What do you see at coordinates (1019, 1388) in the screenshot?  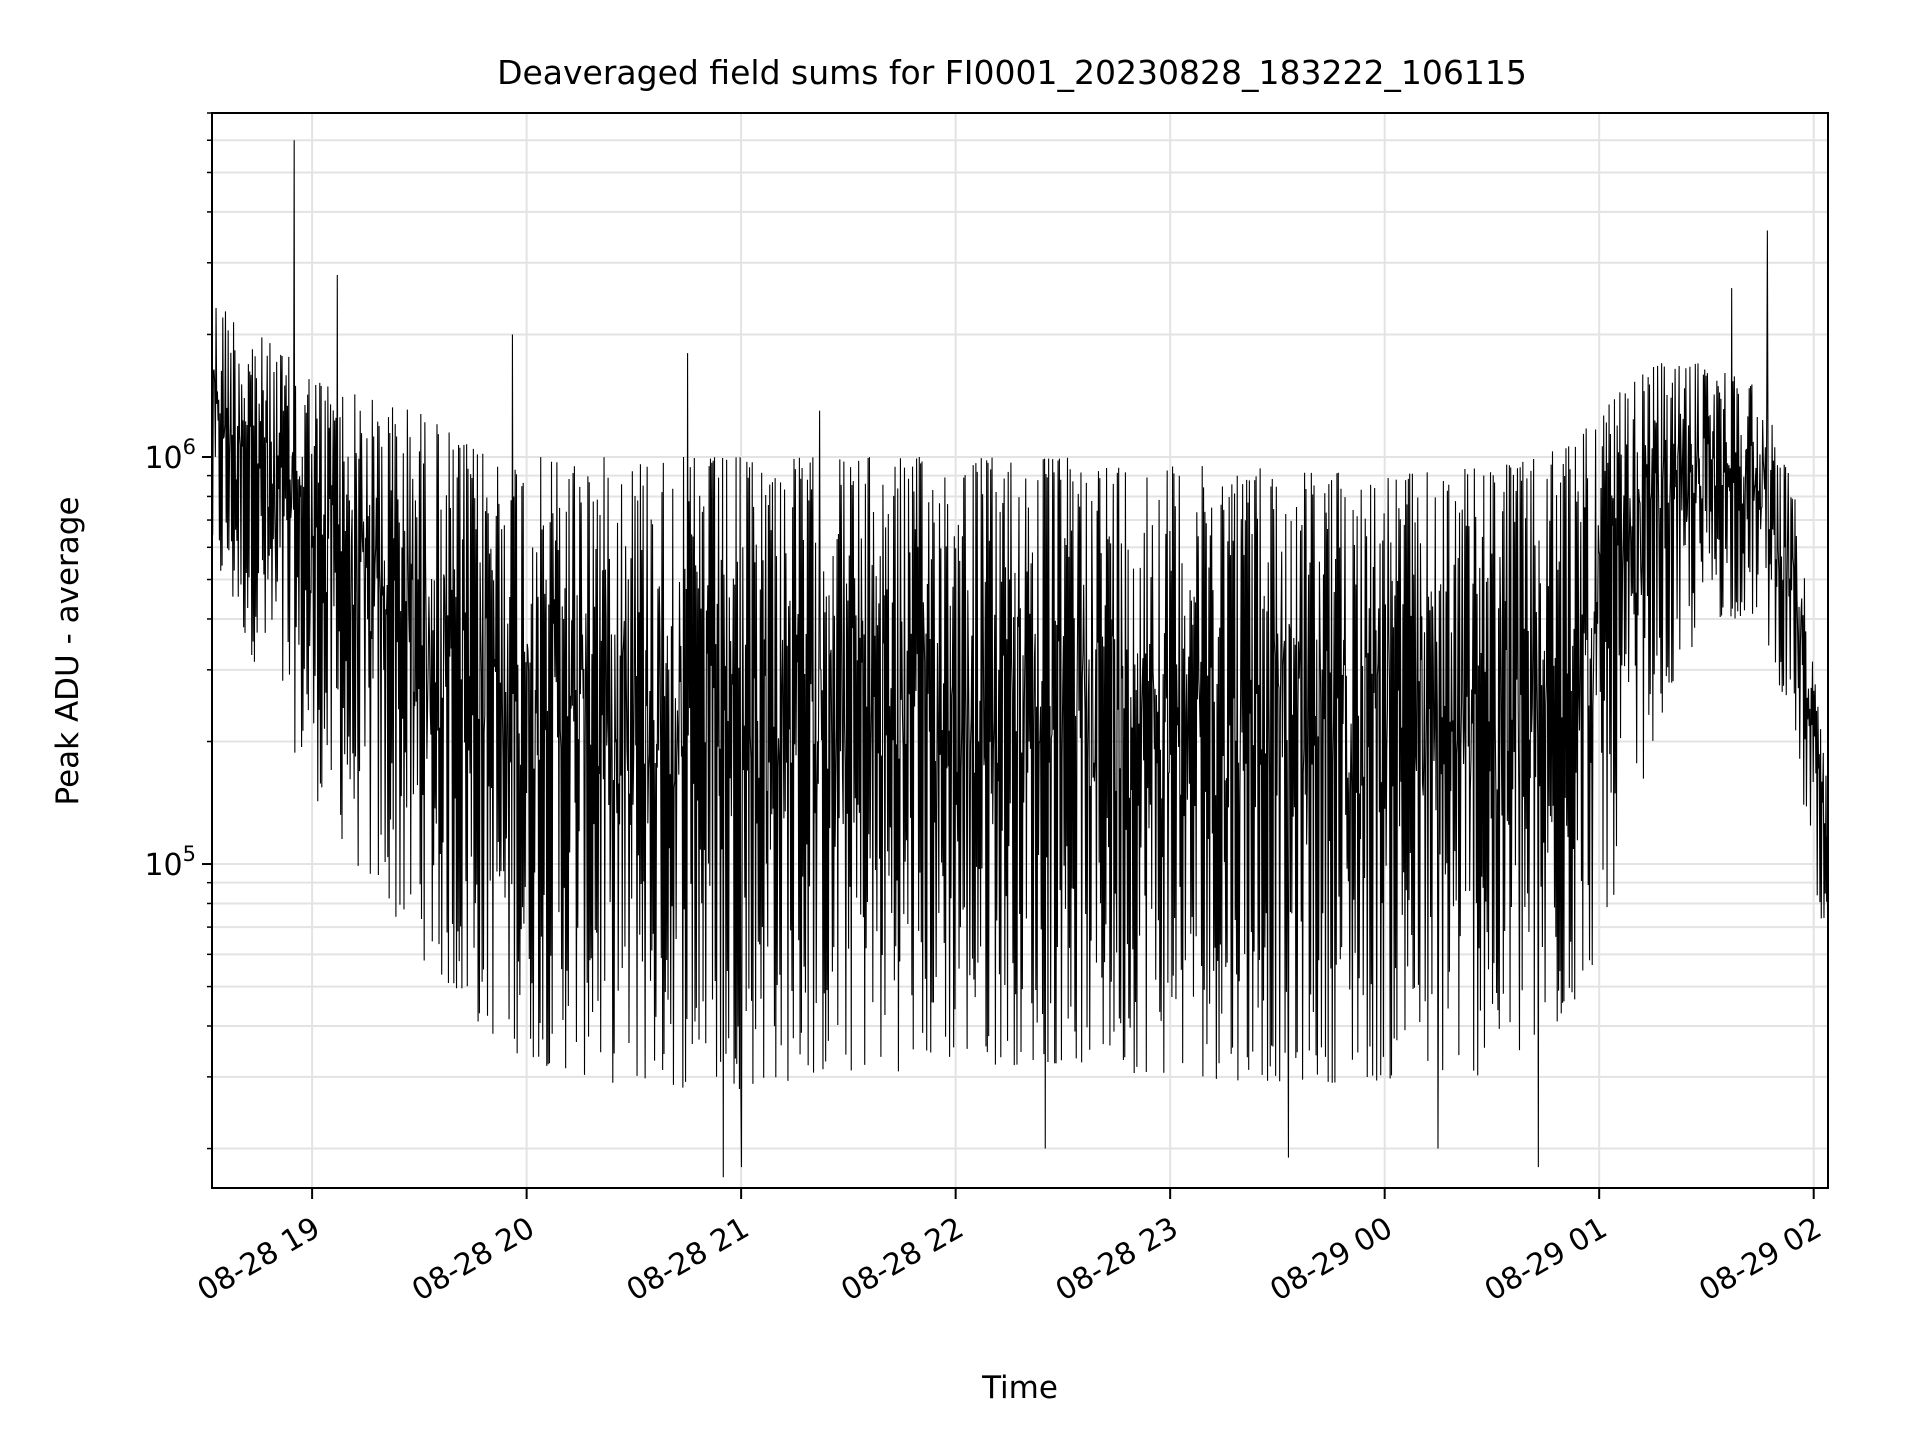 I see `x-axis-label: Time` at bounding box center [1019, 1388].